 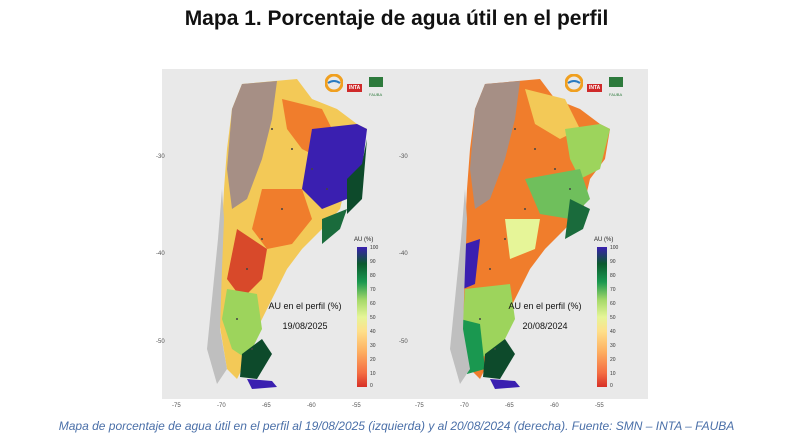 I want to click on map-date: 20/08/2024, so click(x=545, y=326).